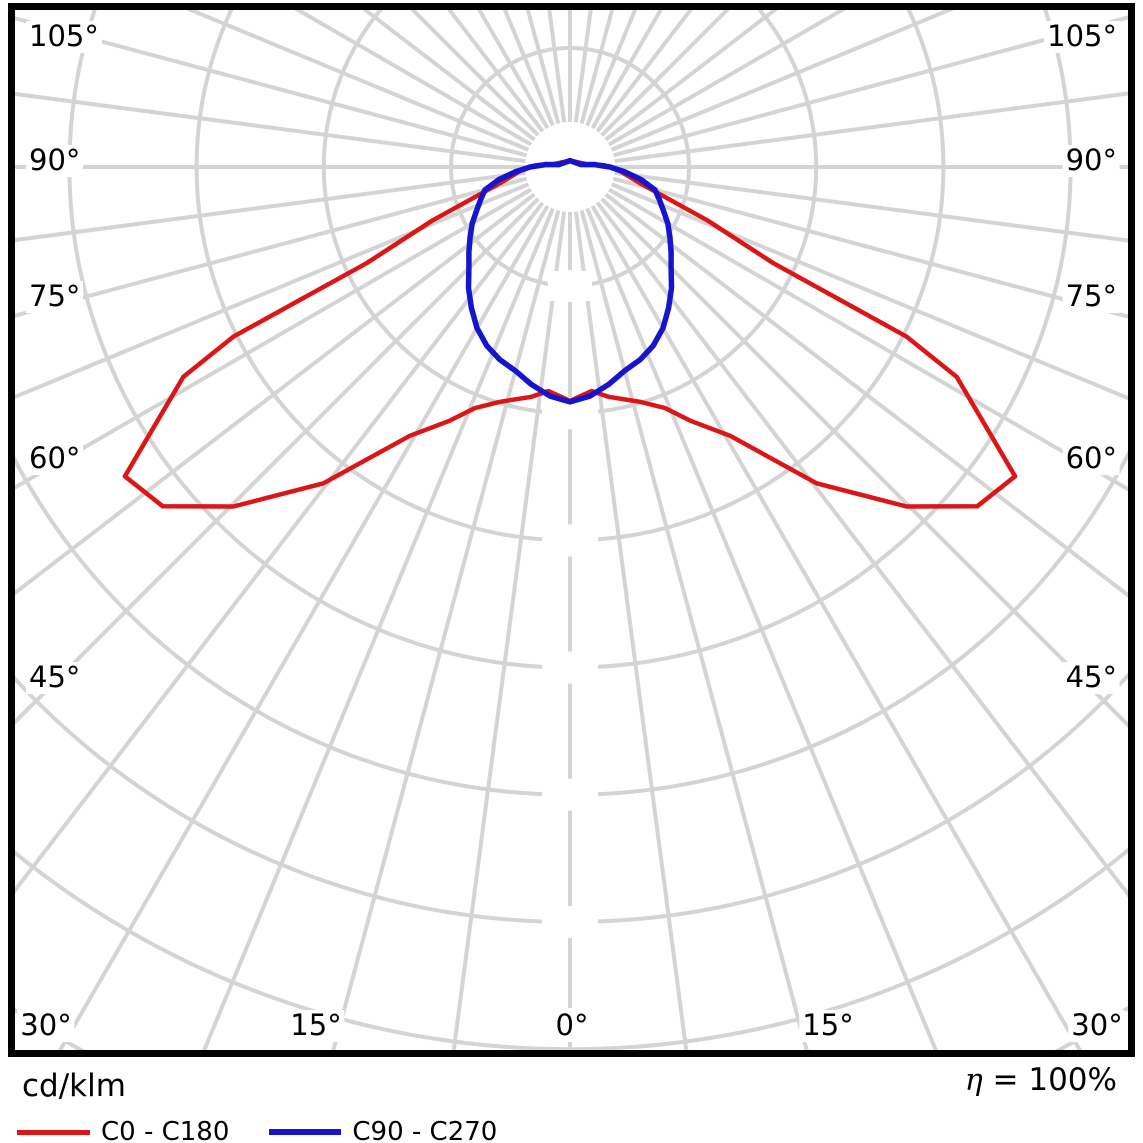 The width and height of the screenshot is (1143, 1143). I want to click on gamma-label-left-2: 75°, so click(55, 296).